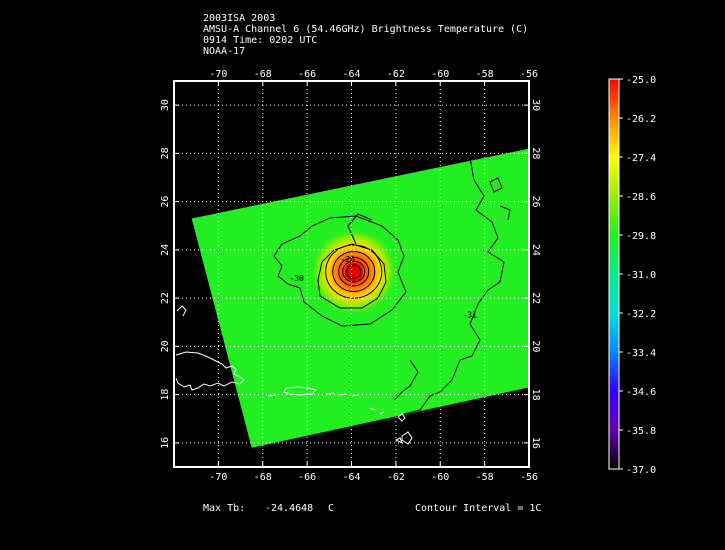  I want to click on contour-top, so click(360, 229).